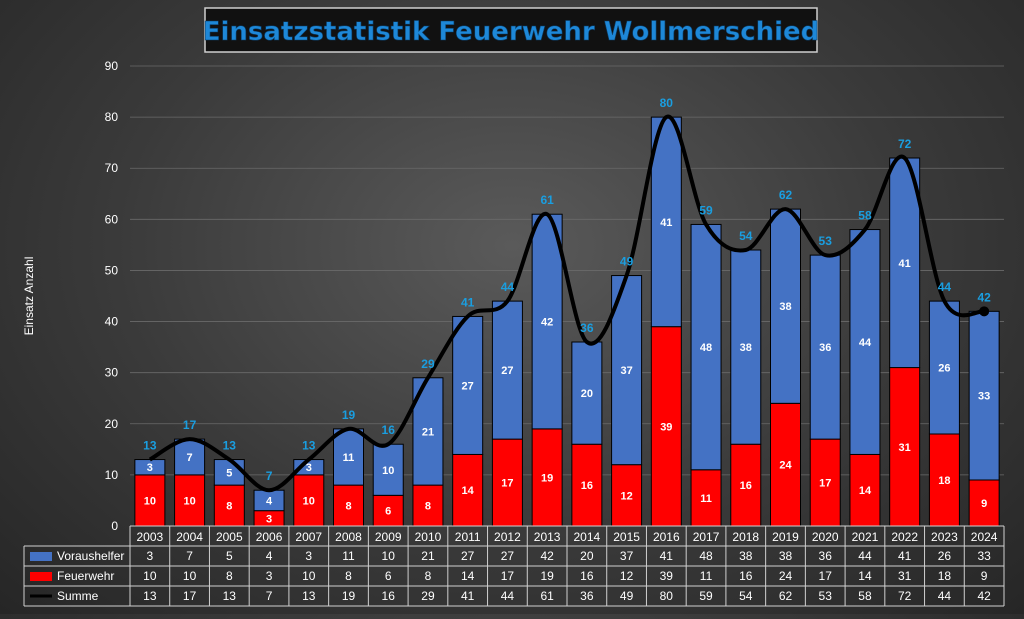  I want to click on table-cell: 12, so click(627, 576).